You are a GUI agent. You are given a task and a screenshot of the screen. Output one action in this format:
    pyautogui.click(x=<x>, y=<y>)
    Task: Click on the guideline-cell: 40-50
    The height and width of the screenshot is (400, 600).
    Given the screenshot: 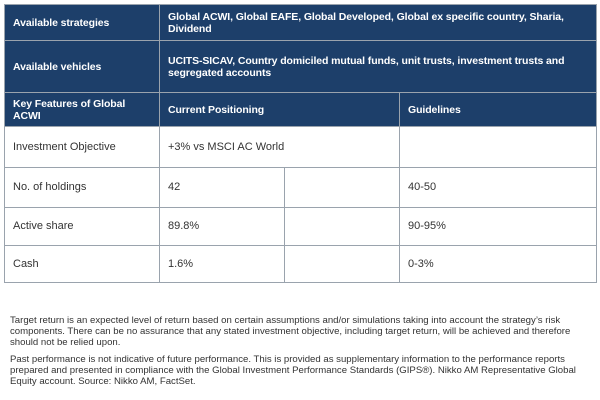 What is the action you would take?
    pyautogui.click(x=498, y=187)
    